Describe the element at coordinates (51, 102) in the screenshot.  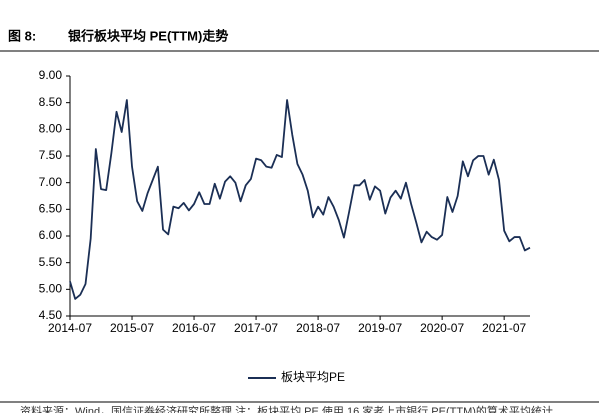
I see `y-tick-label: 8.50` at that location.